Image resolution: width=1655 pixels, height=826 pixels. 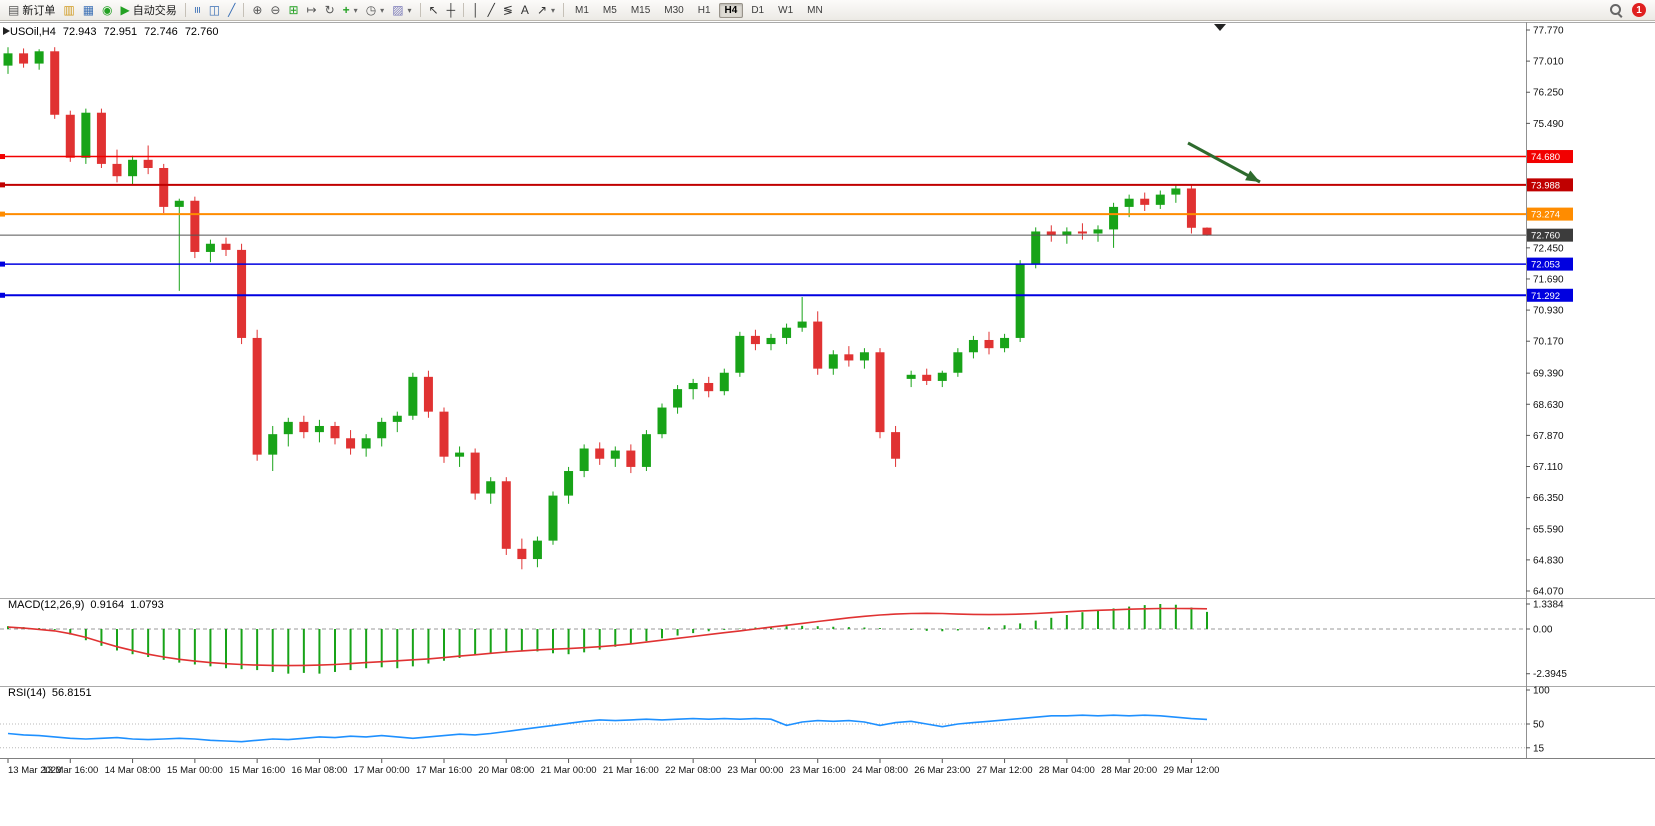 What do you see at coordinates (1548, 62) in the screenshot?
I see `price-label: 77.010` at bounding box center [1548, 62].